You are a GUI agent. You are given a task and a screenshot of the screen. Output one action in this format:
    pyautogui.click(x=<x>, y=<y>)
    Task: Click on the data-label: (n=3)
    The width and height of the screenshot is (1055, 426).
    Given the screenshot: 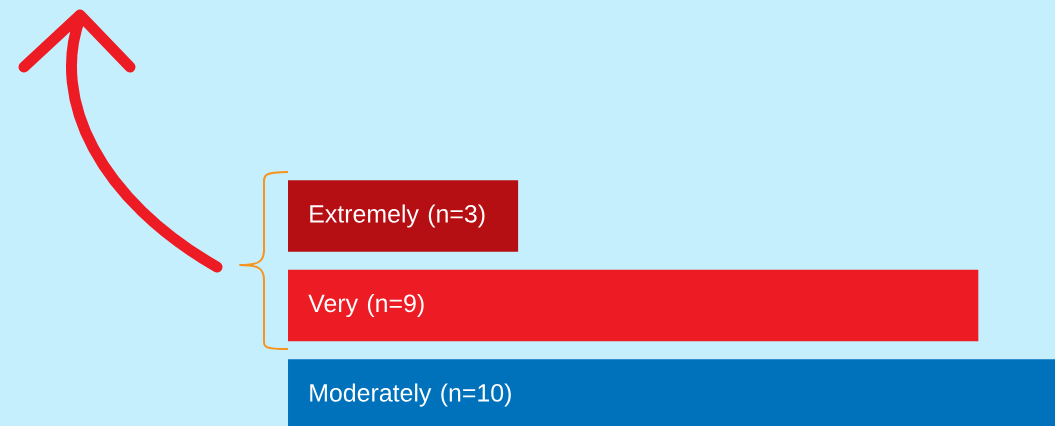 What is the action you would take?
    pyautogui.click(x=456, y=216)
    